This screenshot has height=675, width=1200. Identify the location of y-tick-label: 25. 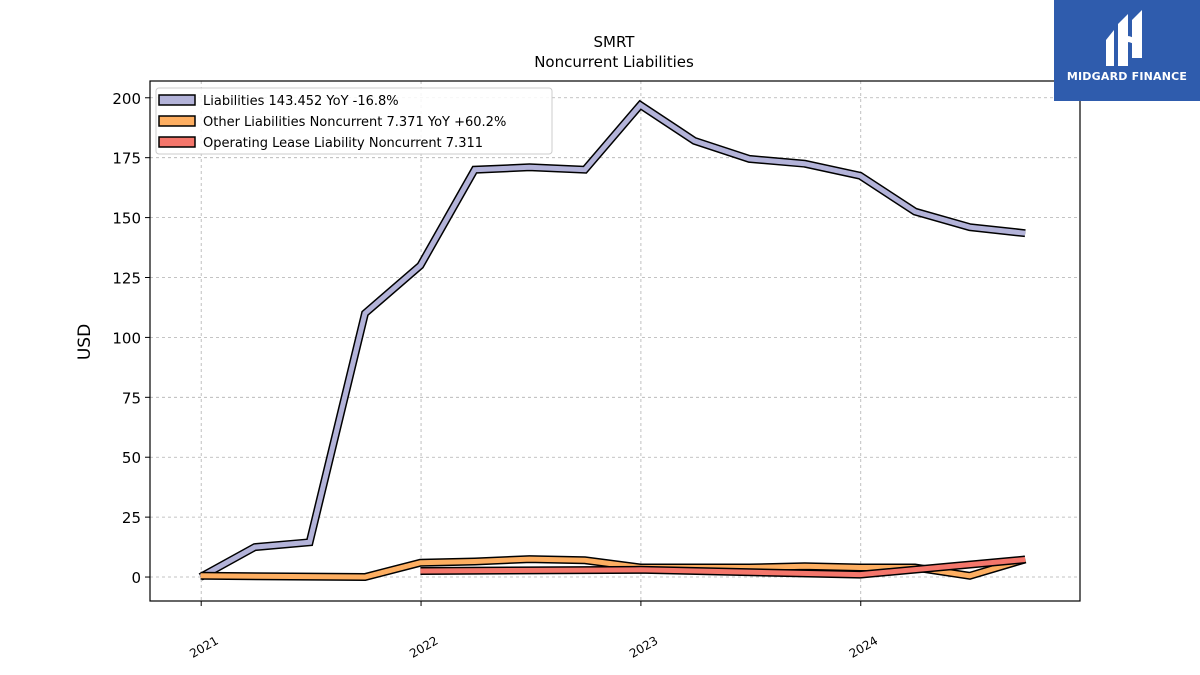
(131, 518).